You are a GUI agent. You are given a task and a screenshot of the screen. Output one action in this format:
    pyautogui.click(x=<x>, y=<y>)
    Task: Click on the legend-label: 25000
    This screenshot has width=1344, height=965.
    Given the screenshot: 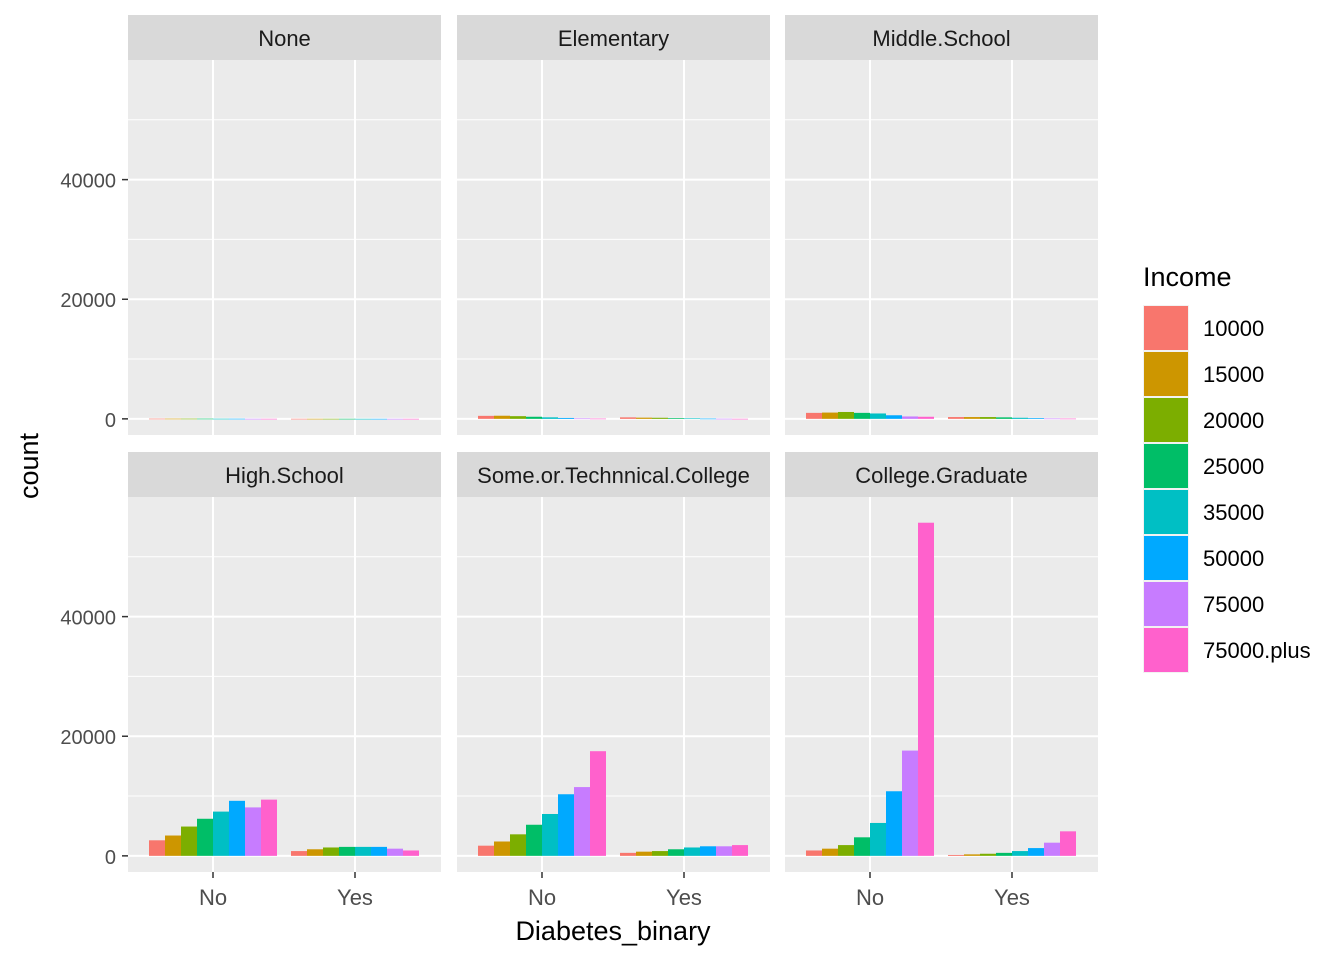 What is the action you would take?
    pyautogui.click(x=1233, y=466)
    